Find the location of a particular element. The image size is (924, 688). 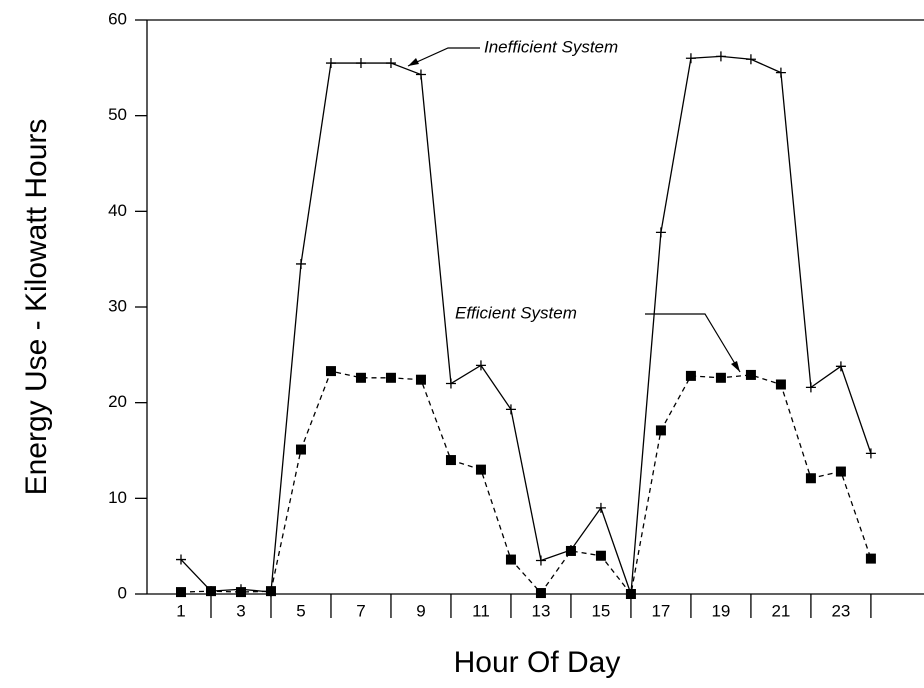

y-tick-label: 60 is located at coordinates (117, 18).